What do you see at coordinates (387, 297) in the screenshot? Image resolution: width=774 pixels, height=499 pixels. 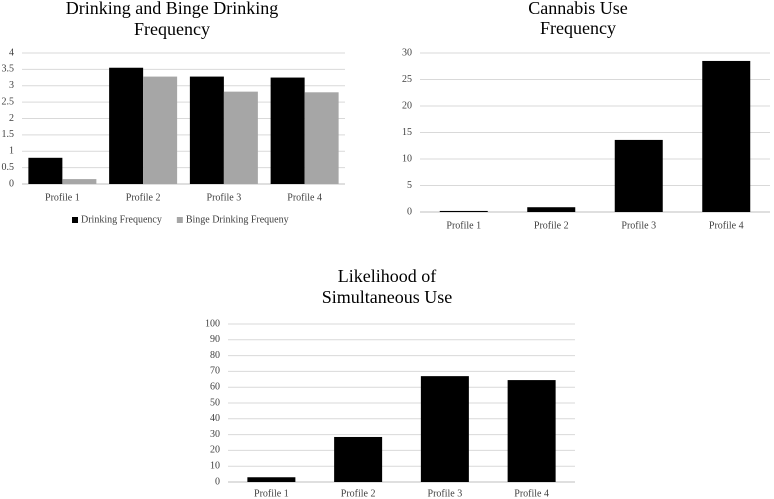 I see `chart-title: Simultaneous Use` at bounding box center [387, 297].